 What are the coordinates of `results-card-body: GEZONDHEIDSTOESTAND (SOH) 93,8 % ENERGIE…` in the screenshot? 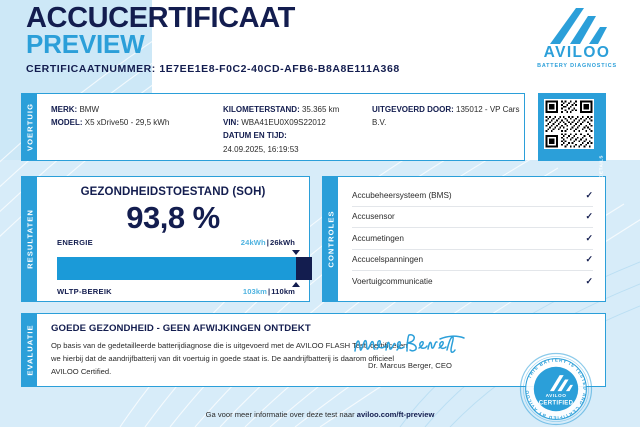 It's located at (174, 239).